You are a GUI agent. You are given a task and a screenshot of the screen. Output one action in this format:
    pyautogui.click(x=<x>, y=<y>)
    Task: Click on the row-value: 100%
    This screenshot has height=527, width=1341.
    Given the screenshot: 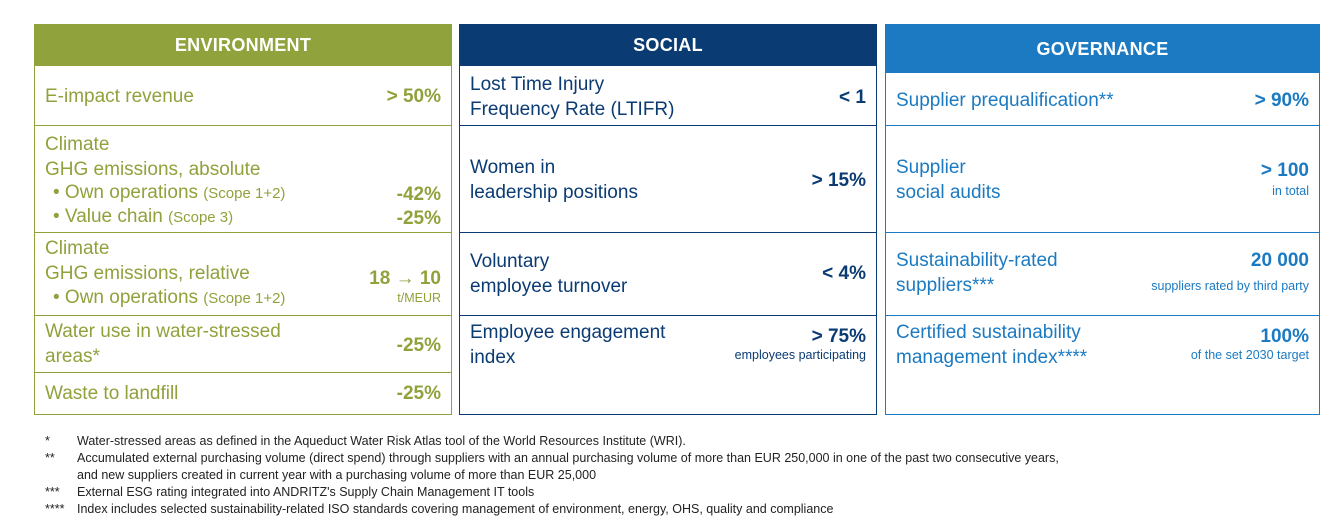 What is the action you would take?
    pyautogui.click(x=1284, y=336)
    